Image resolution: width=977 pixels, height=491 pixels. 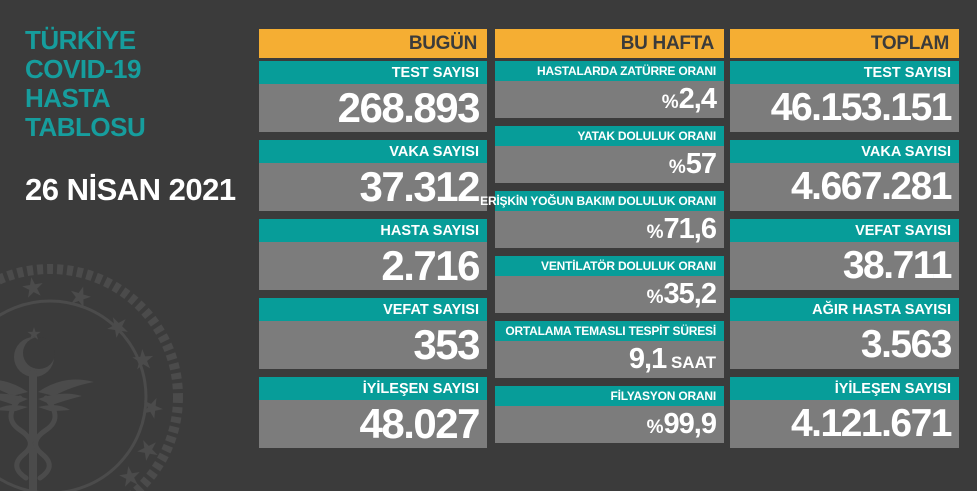 What do you see at coordinates (373, 108) in the screenshot?
I see `stat-value: 268.893` at bounding box center [373, 108].